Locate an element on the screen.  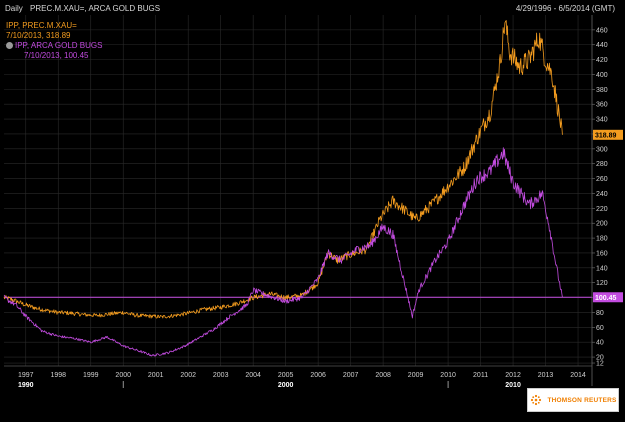
x-tick-label: 2000 is located at coordinates (123, 375).